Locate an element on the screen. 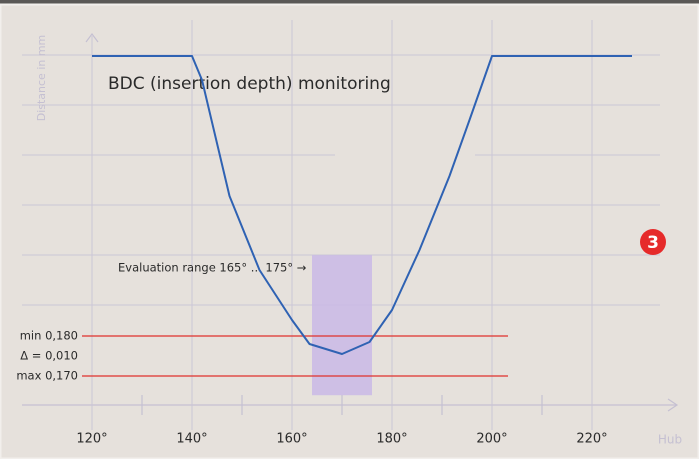 The height and width of the screenshot is (459, 699). x-axis-arrow is located at coordinates (673, 405).